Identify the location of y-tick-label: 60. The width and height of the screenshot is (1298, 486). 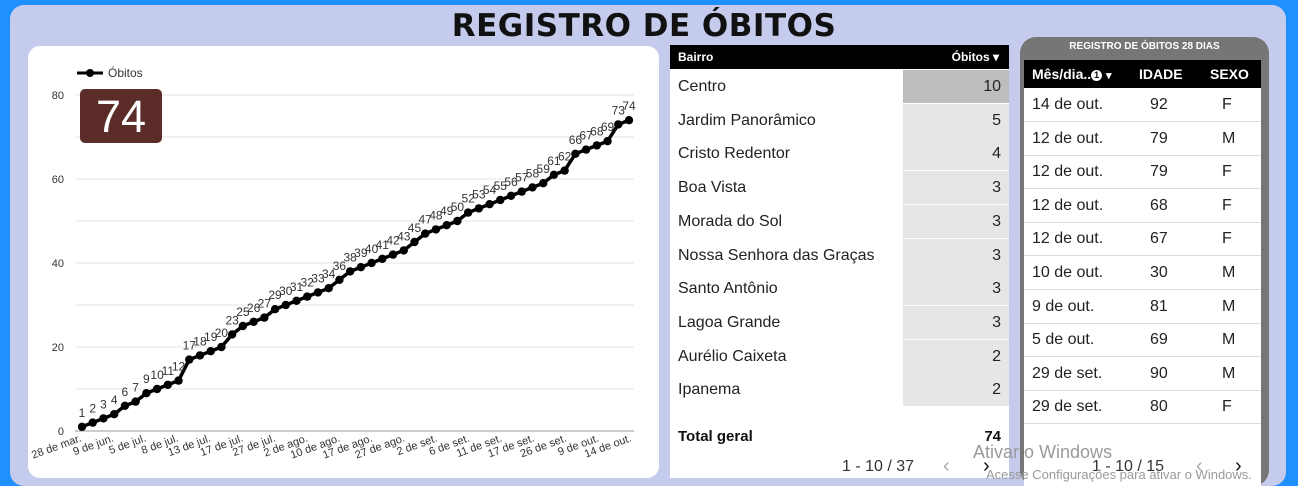
(58, 180).